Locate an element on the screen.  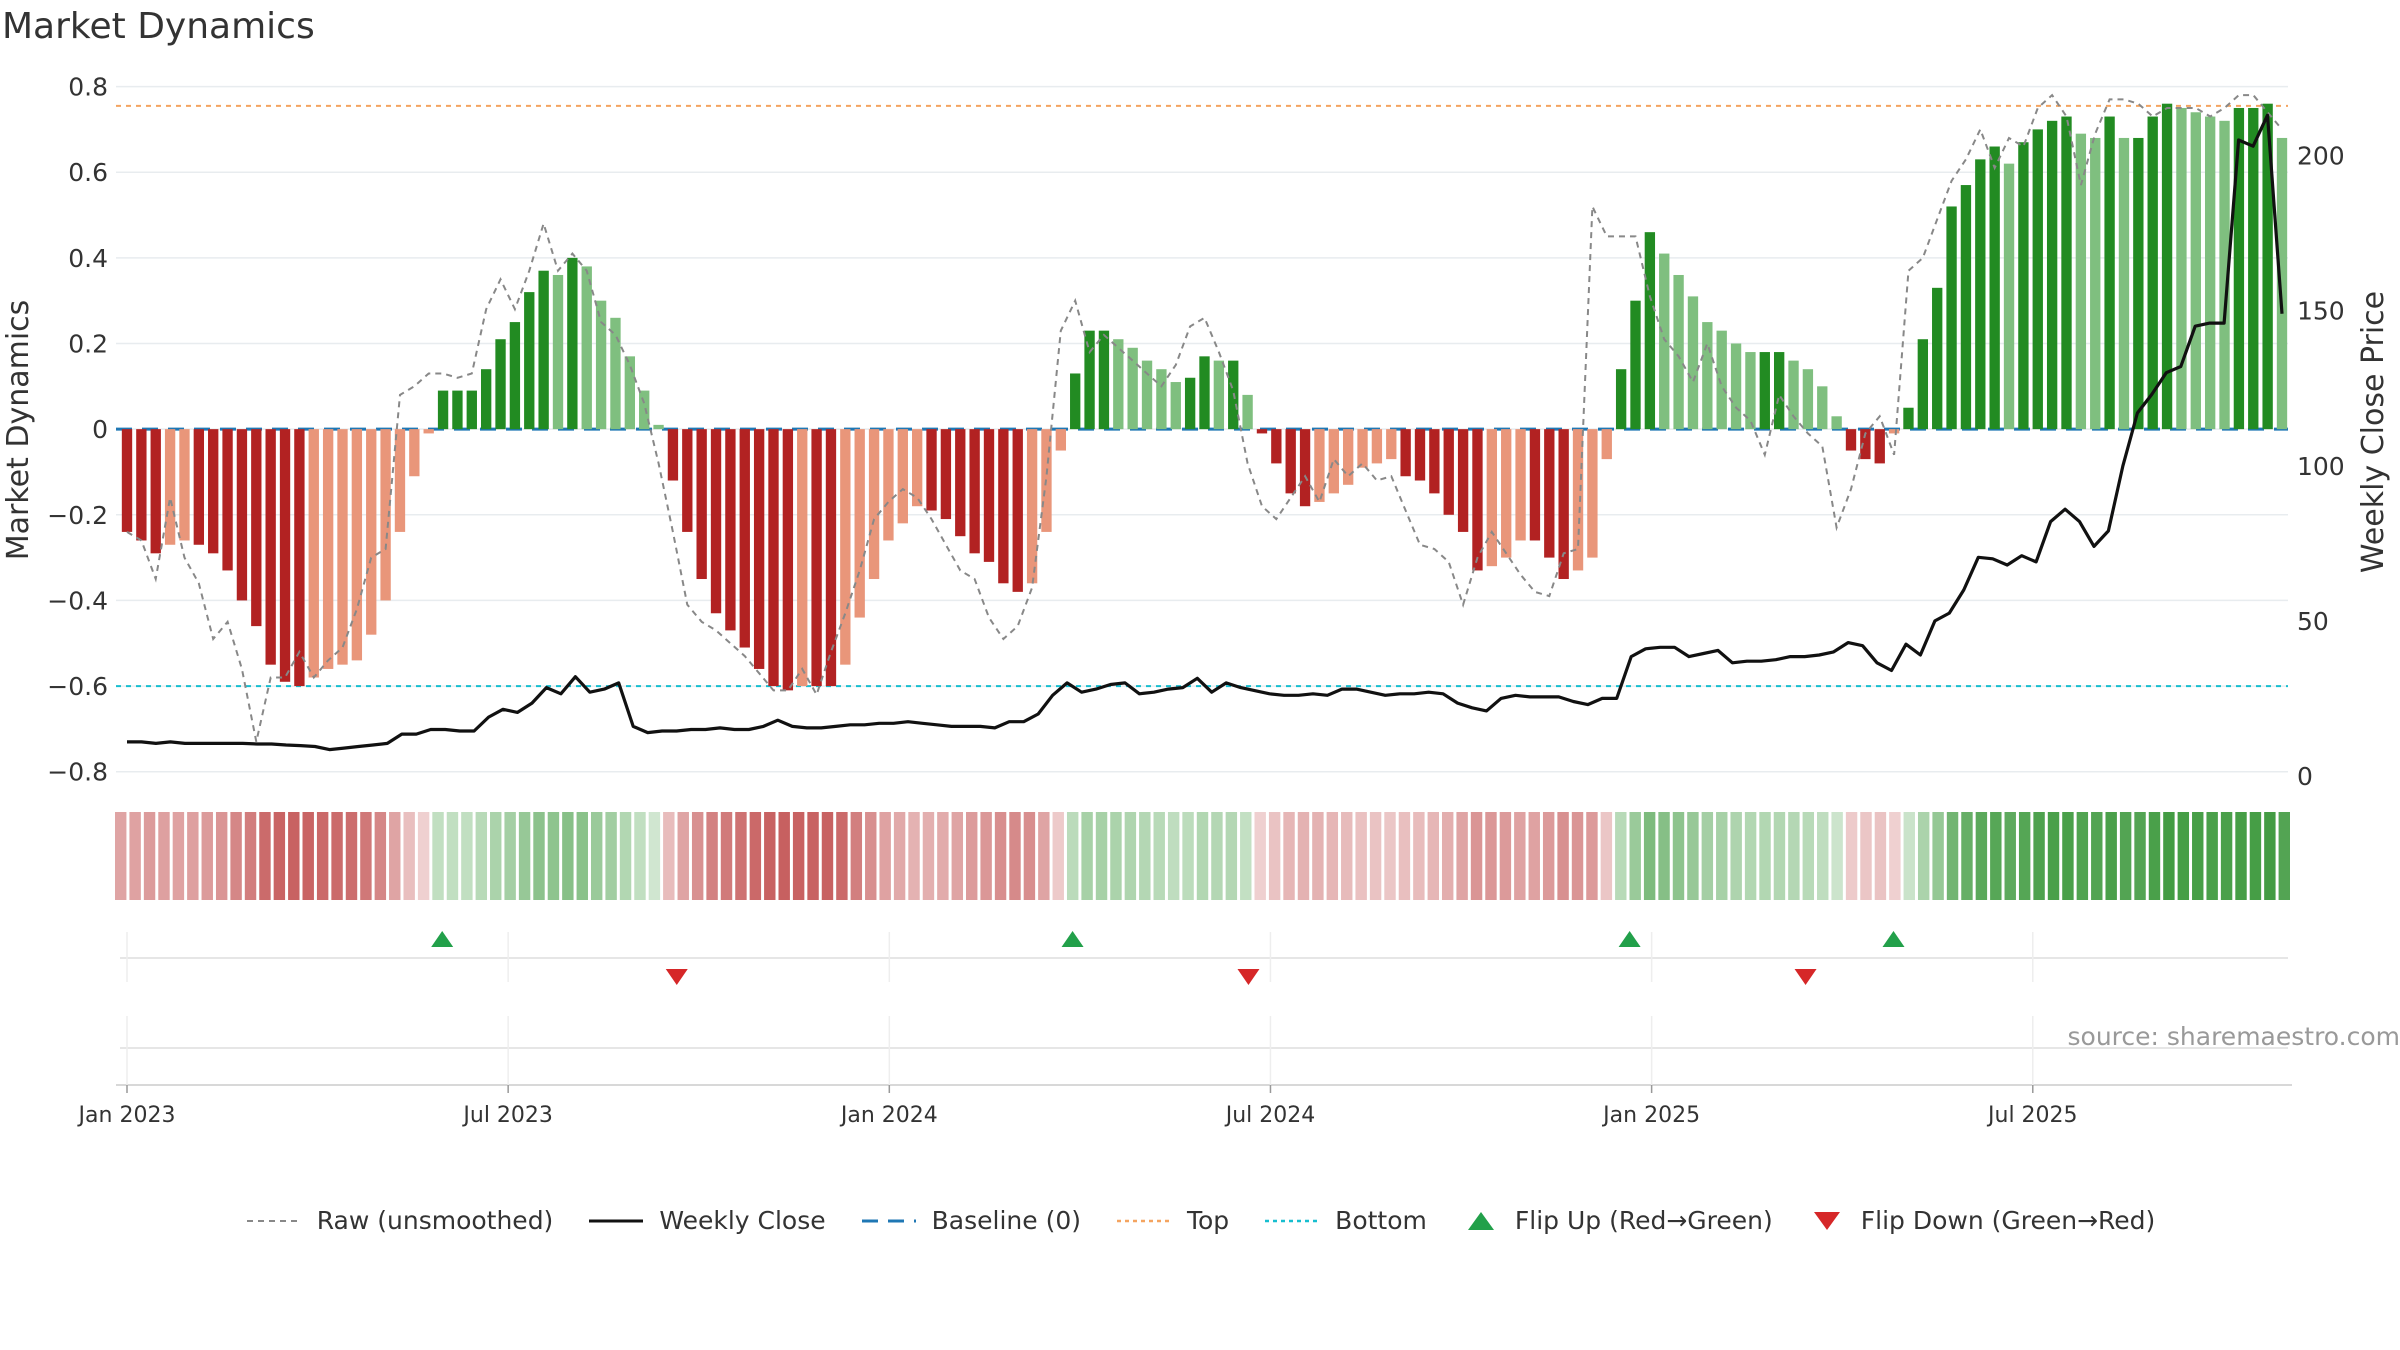
legend-label-flip-up: Flip Up (Red→Green) is located at coordinates (1643, 1220).